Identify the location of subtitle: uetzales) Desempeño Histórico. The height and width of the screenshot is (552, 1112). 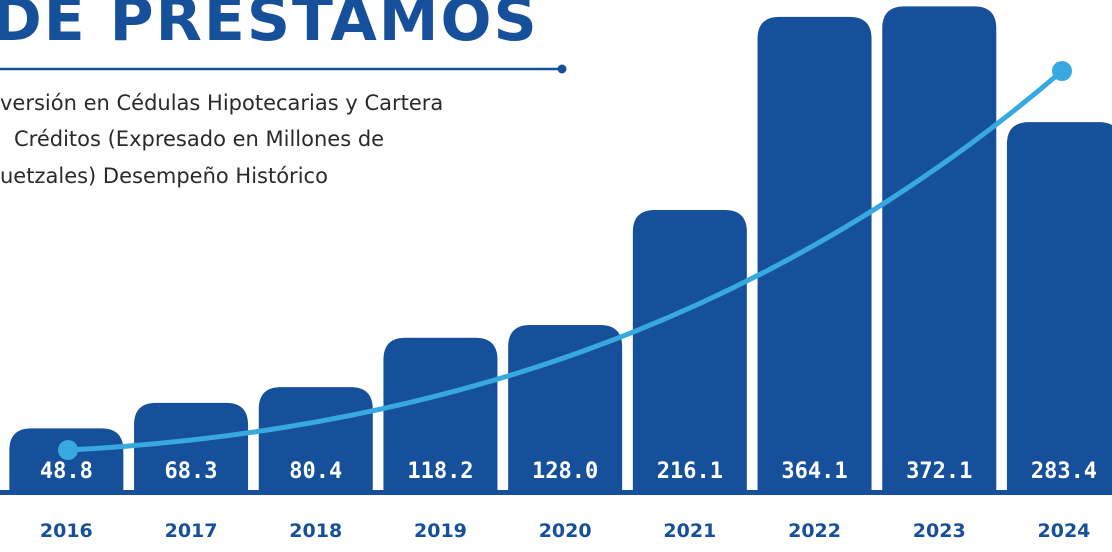
(164, 176).